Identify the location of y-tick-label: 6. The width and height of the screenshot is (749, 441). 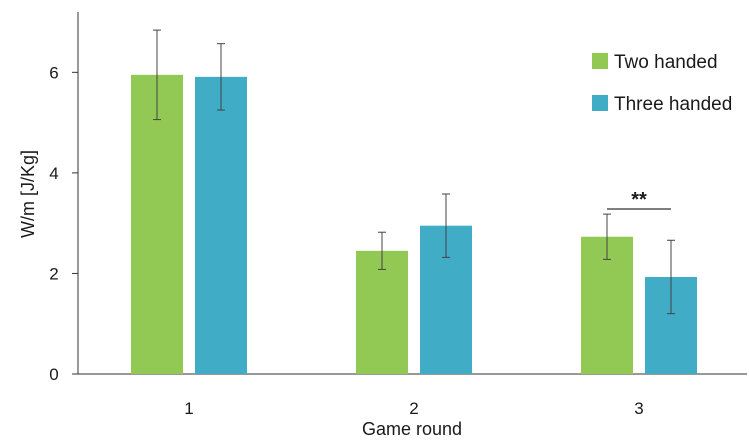
(53, 72).